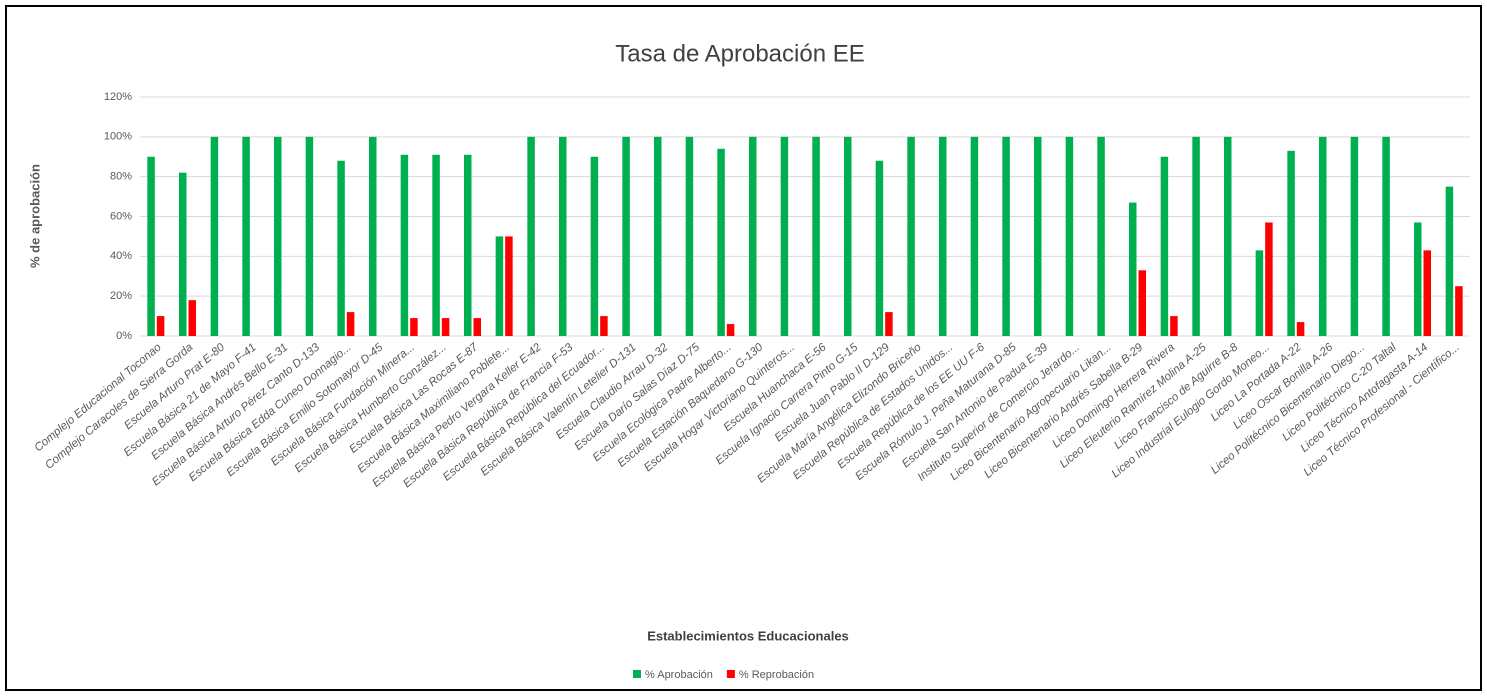 The image size is (1487, 696). What do you see at coordinates (118, 97) in the screenshot?
I see `y-tick-label: 120%` at bounding box center [118, 97].